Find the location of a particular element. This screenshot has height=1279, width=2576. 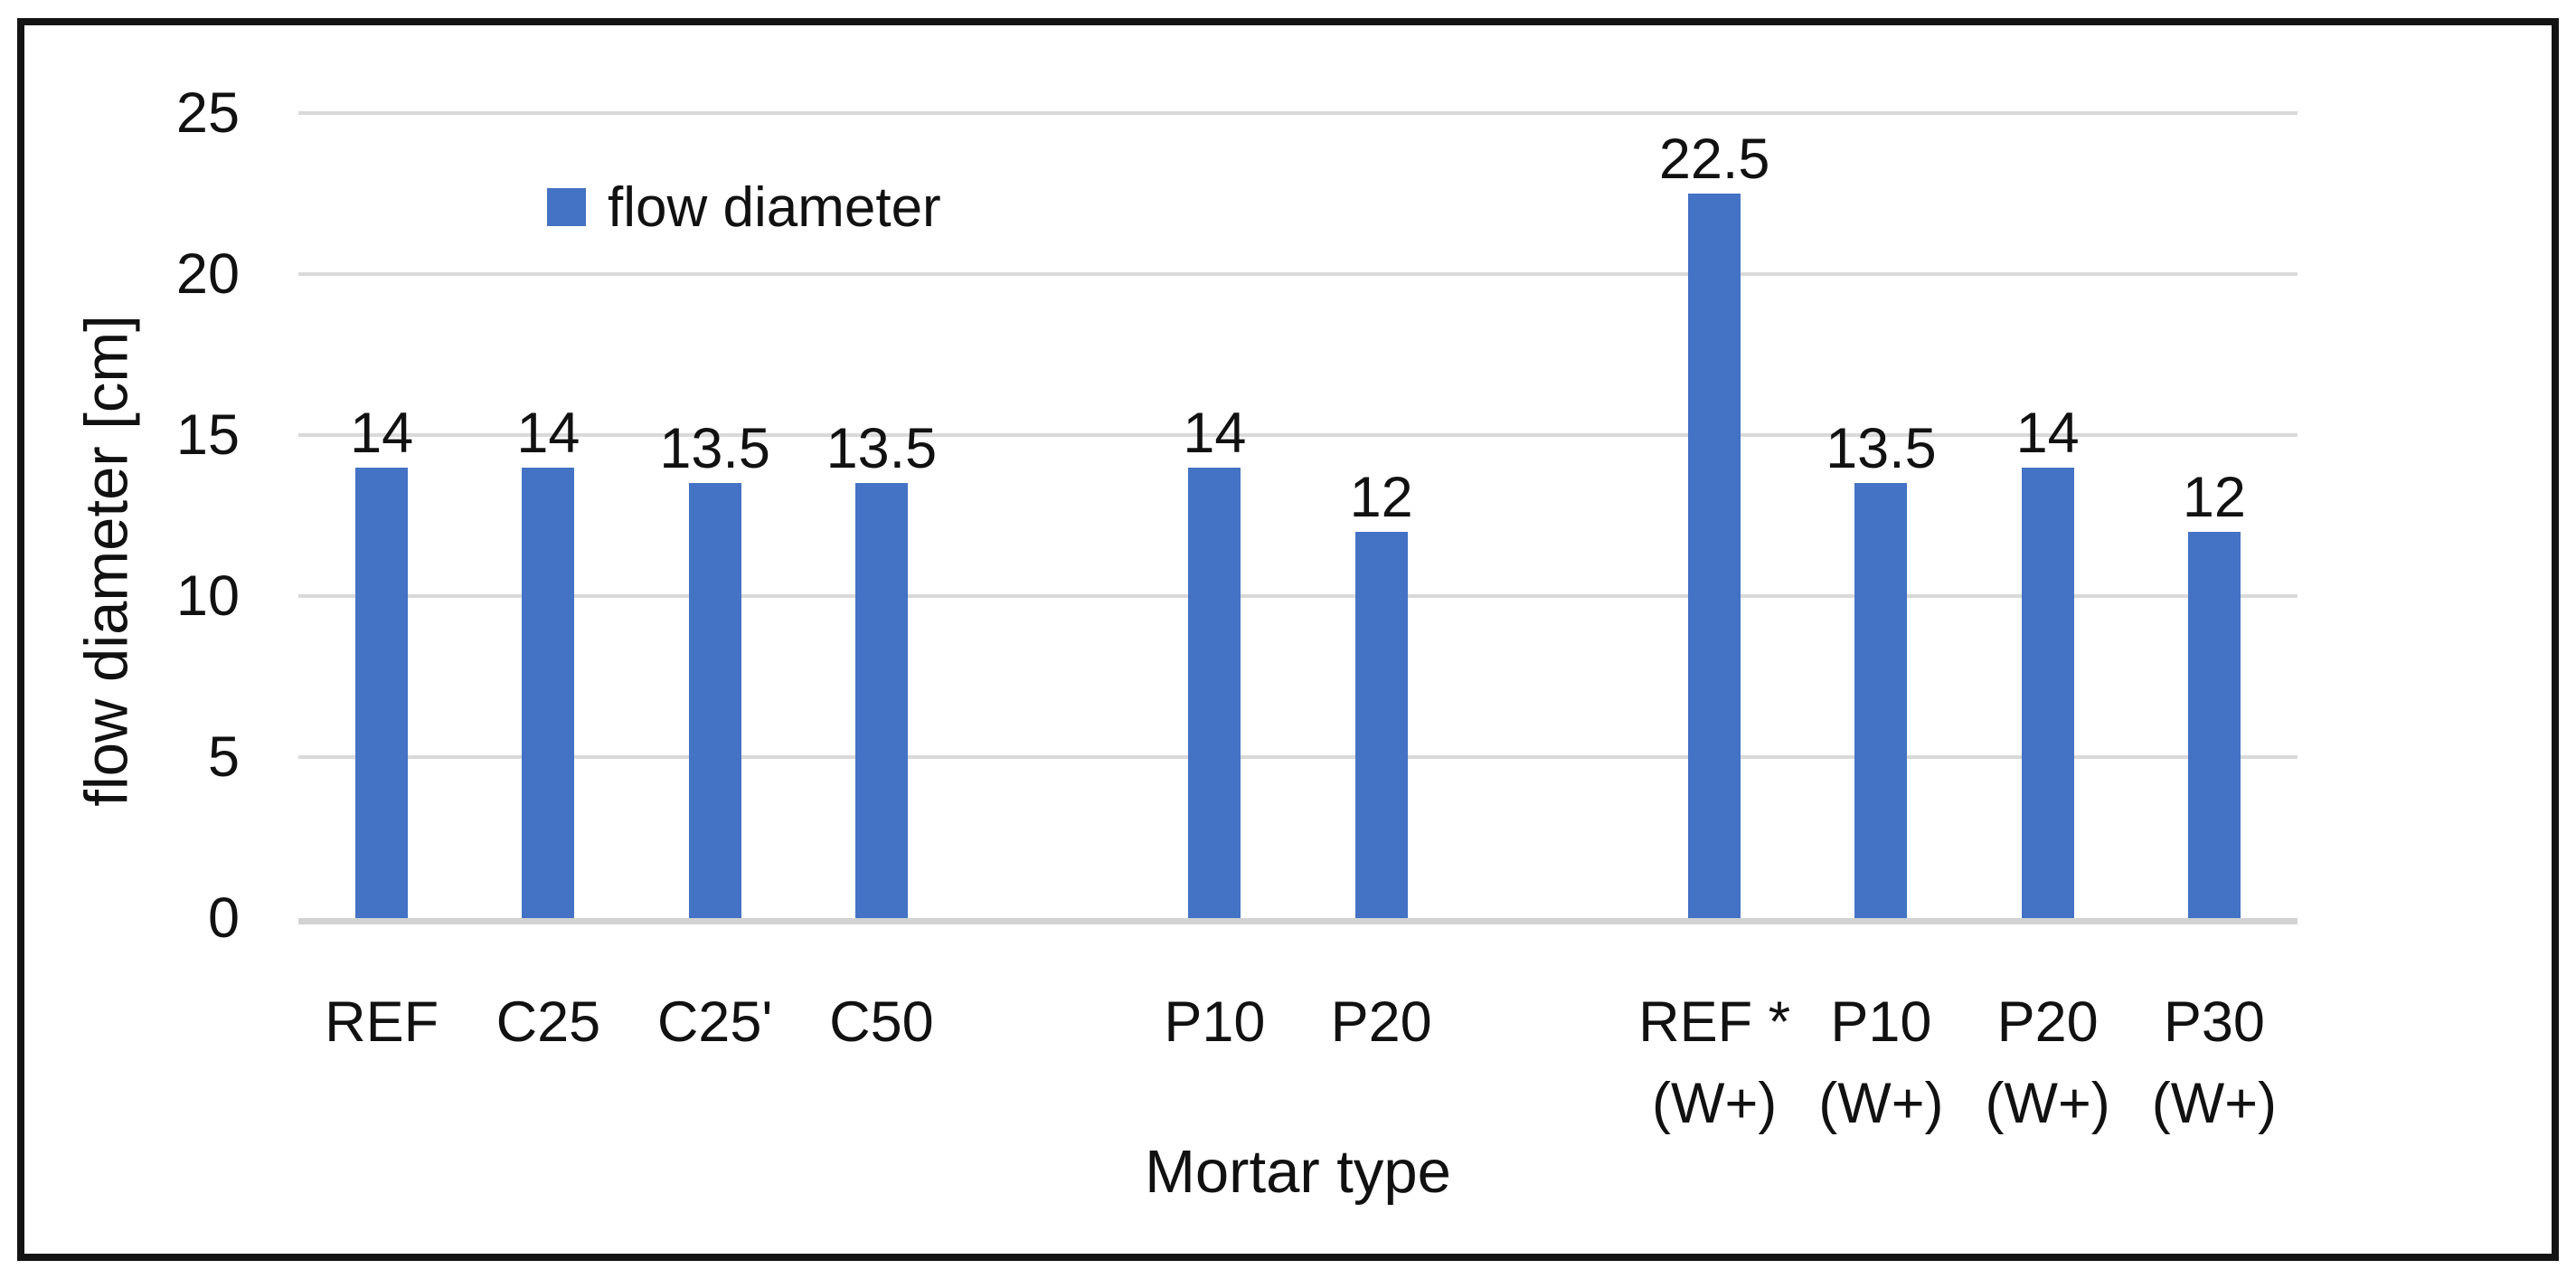

x-tick-label: REF is located at coordinates (381, 1022).